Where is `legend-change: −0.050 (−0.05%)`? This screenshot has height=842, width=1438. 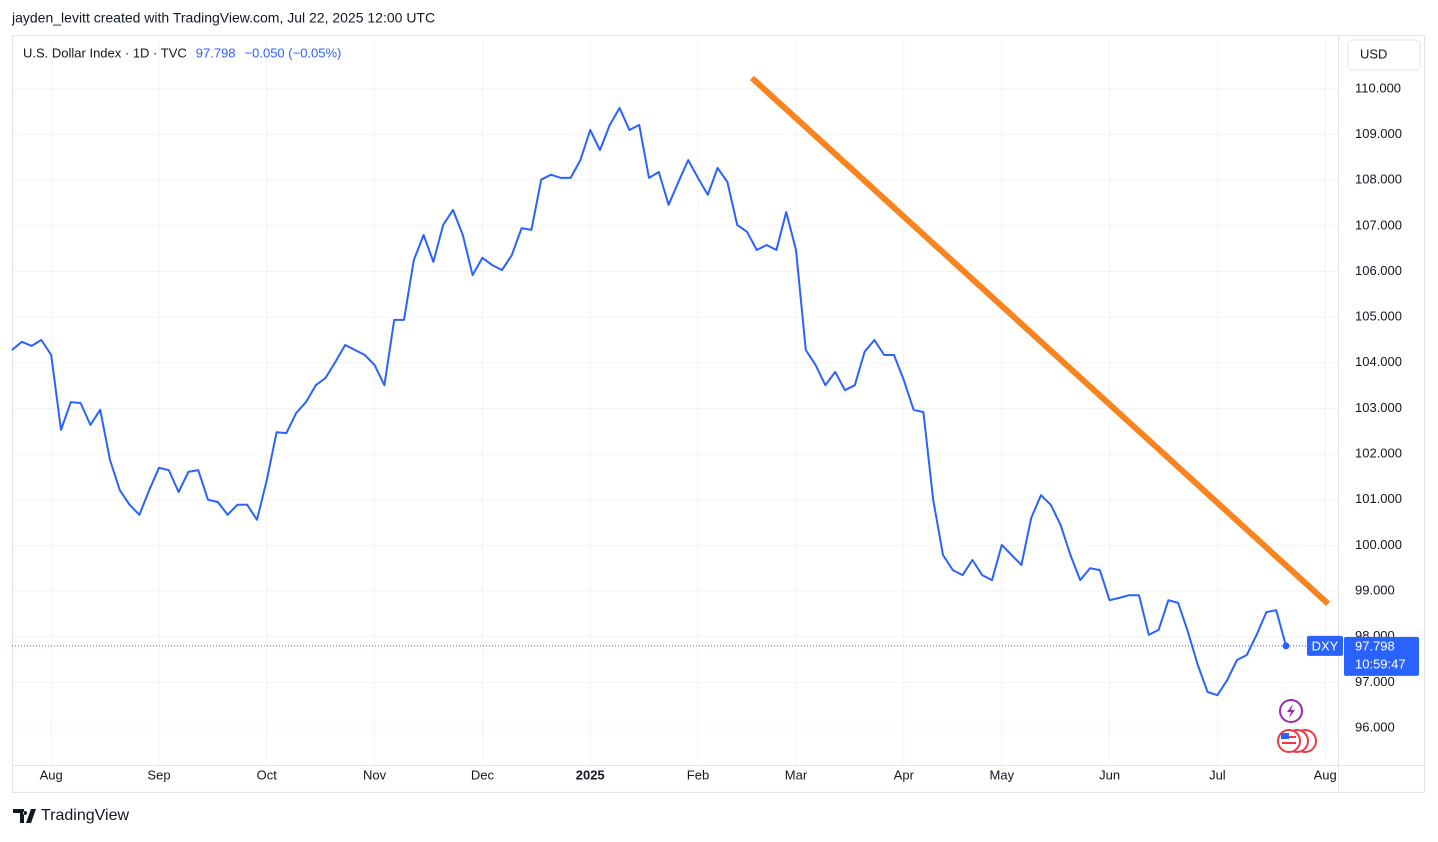
legend-change: −0.050 (−0.05%) is located at coordinates (293, 52).